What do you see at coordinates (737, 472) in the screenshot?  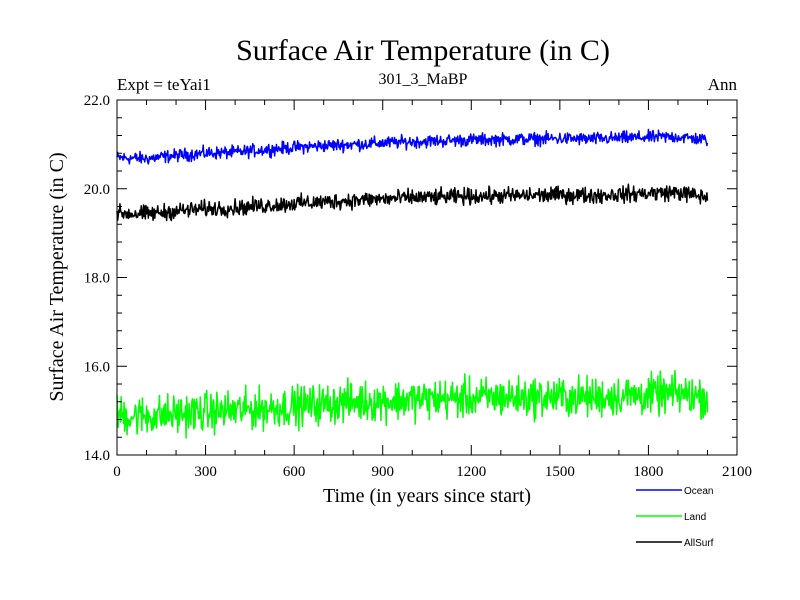 I see `x-tick-label: 2100` at bounding box center [737, 472].